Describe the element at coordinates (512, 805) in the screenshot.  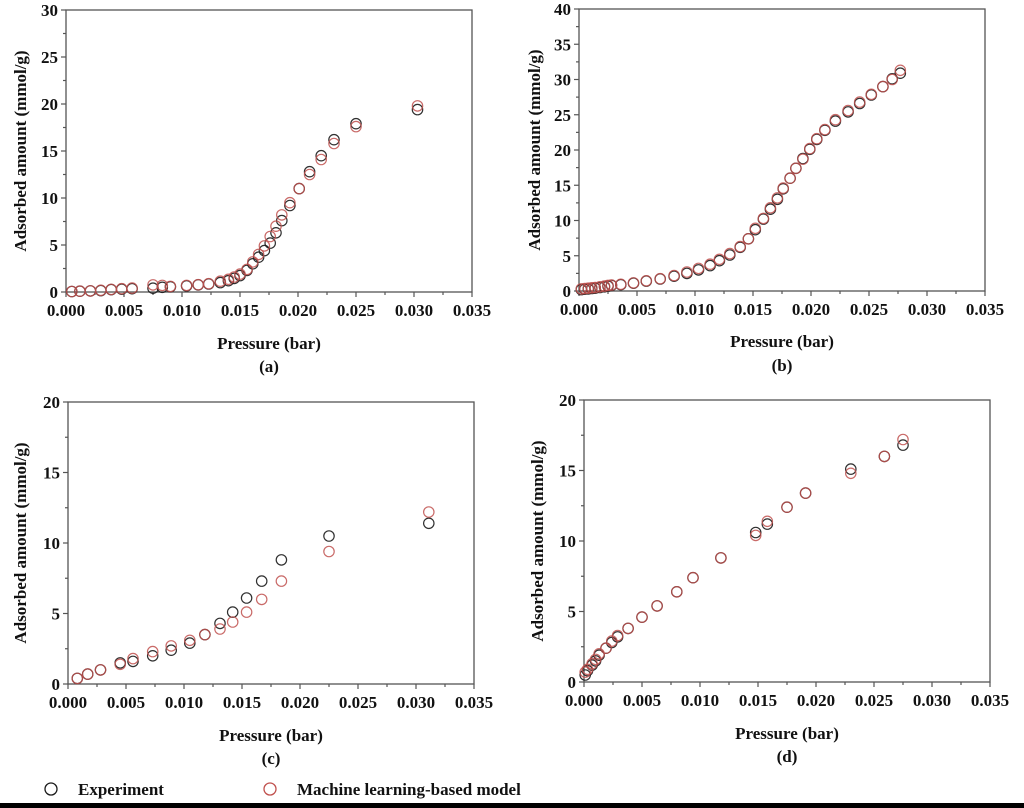
I see `bottom-rule` at that location.